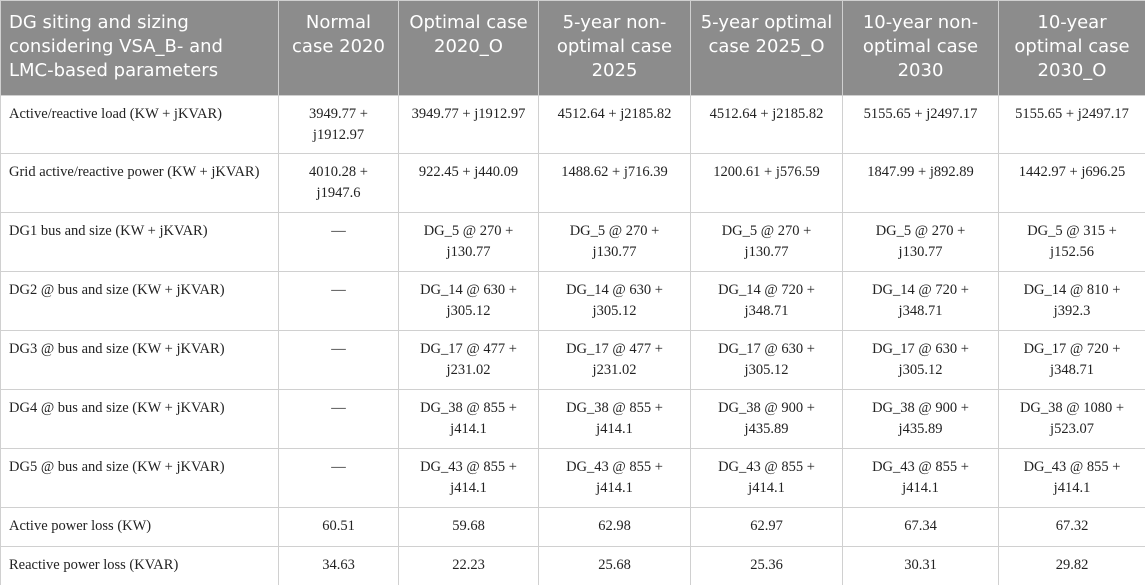 The image size is (1145, 585). Describe the element at coordinates (139, 527) in the screenshot. I see `row-label: Active power loss (KW)` at that location.